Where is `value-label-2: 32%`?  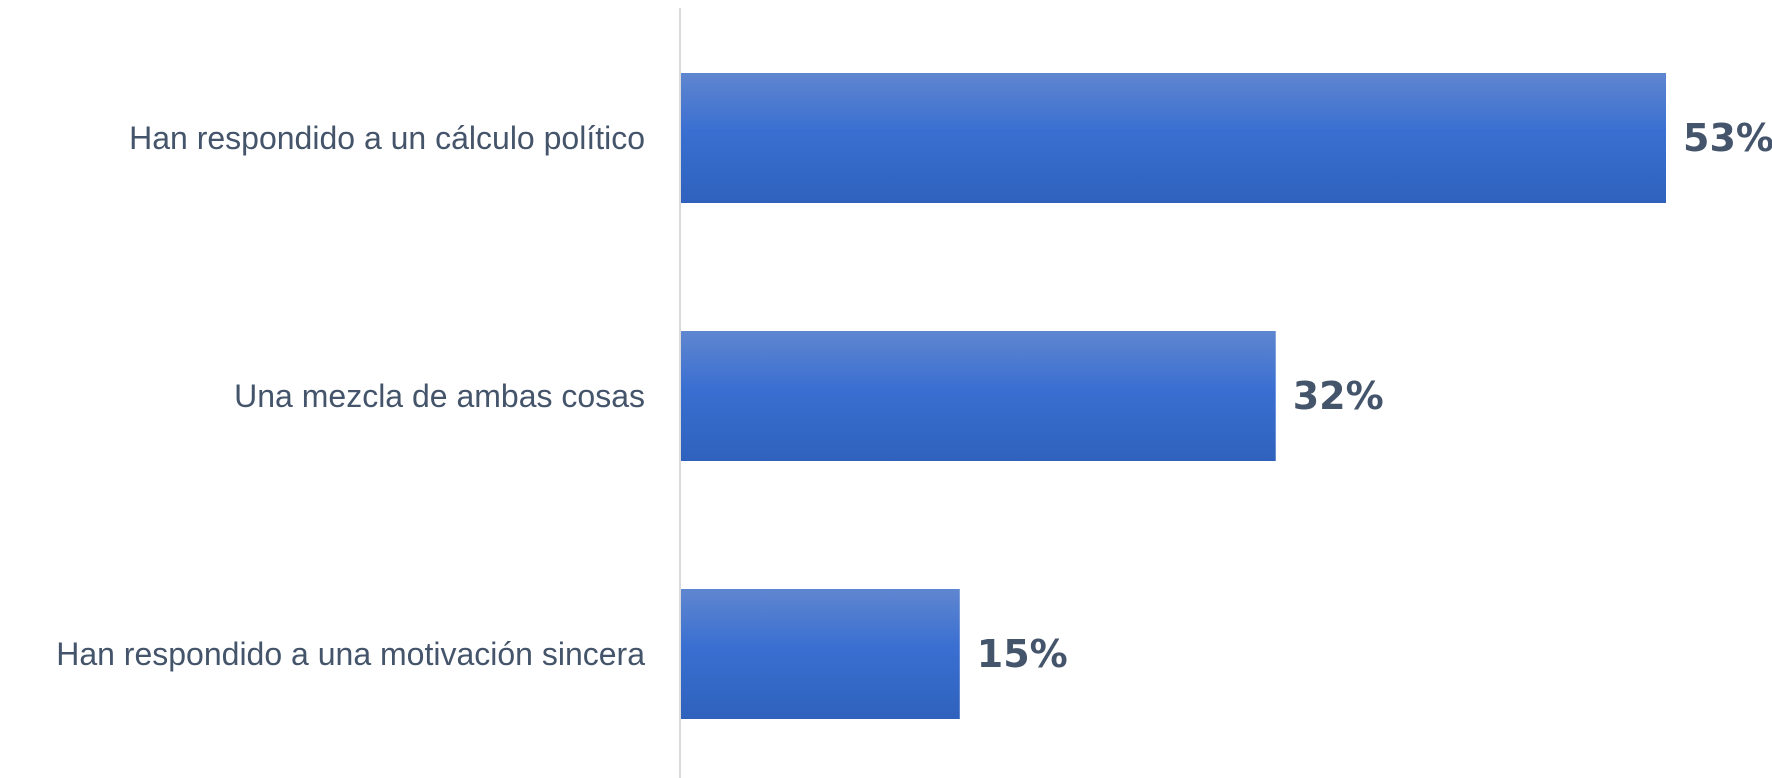
value-label-2: 32% is located at coordinates (1338, 396).